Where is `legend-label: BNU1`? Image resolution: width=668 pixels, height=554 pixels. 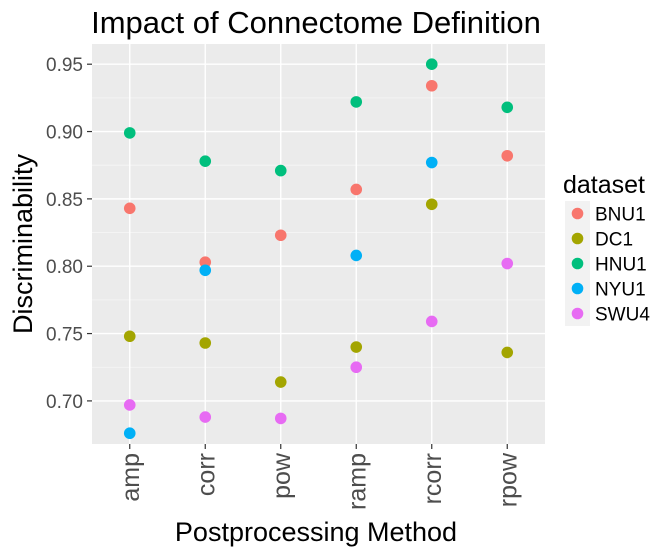 legend-label: BNU1 is located at coordinates (620, 215).